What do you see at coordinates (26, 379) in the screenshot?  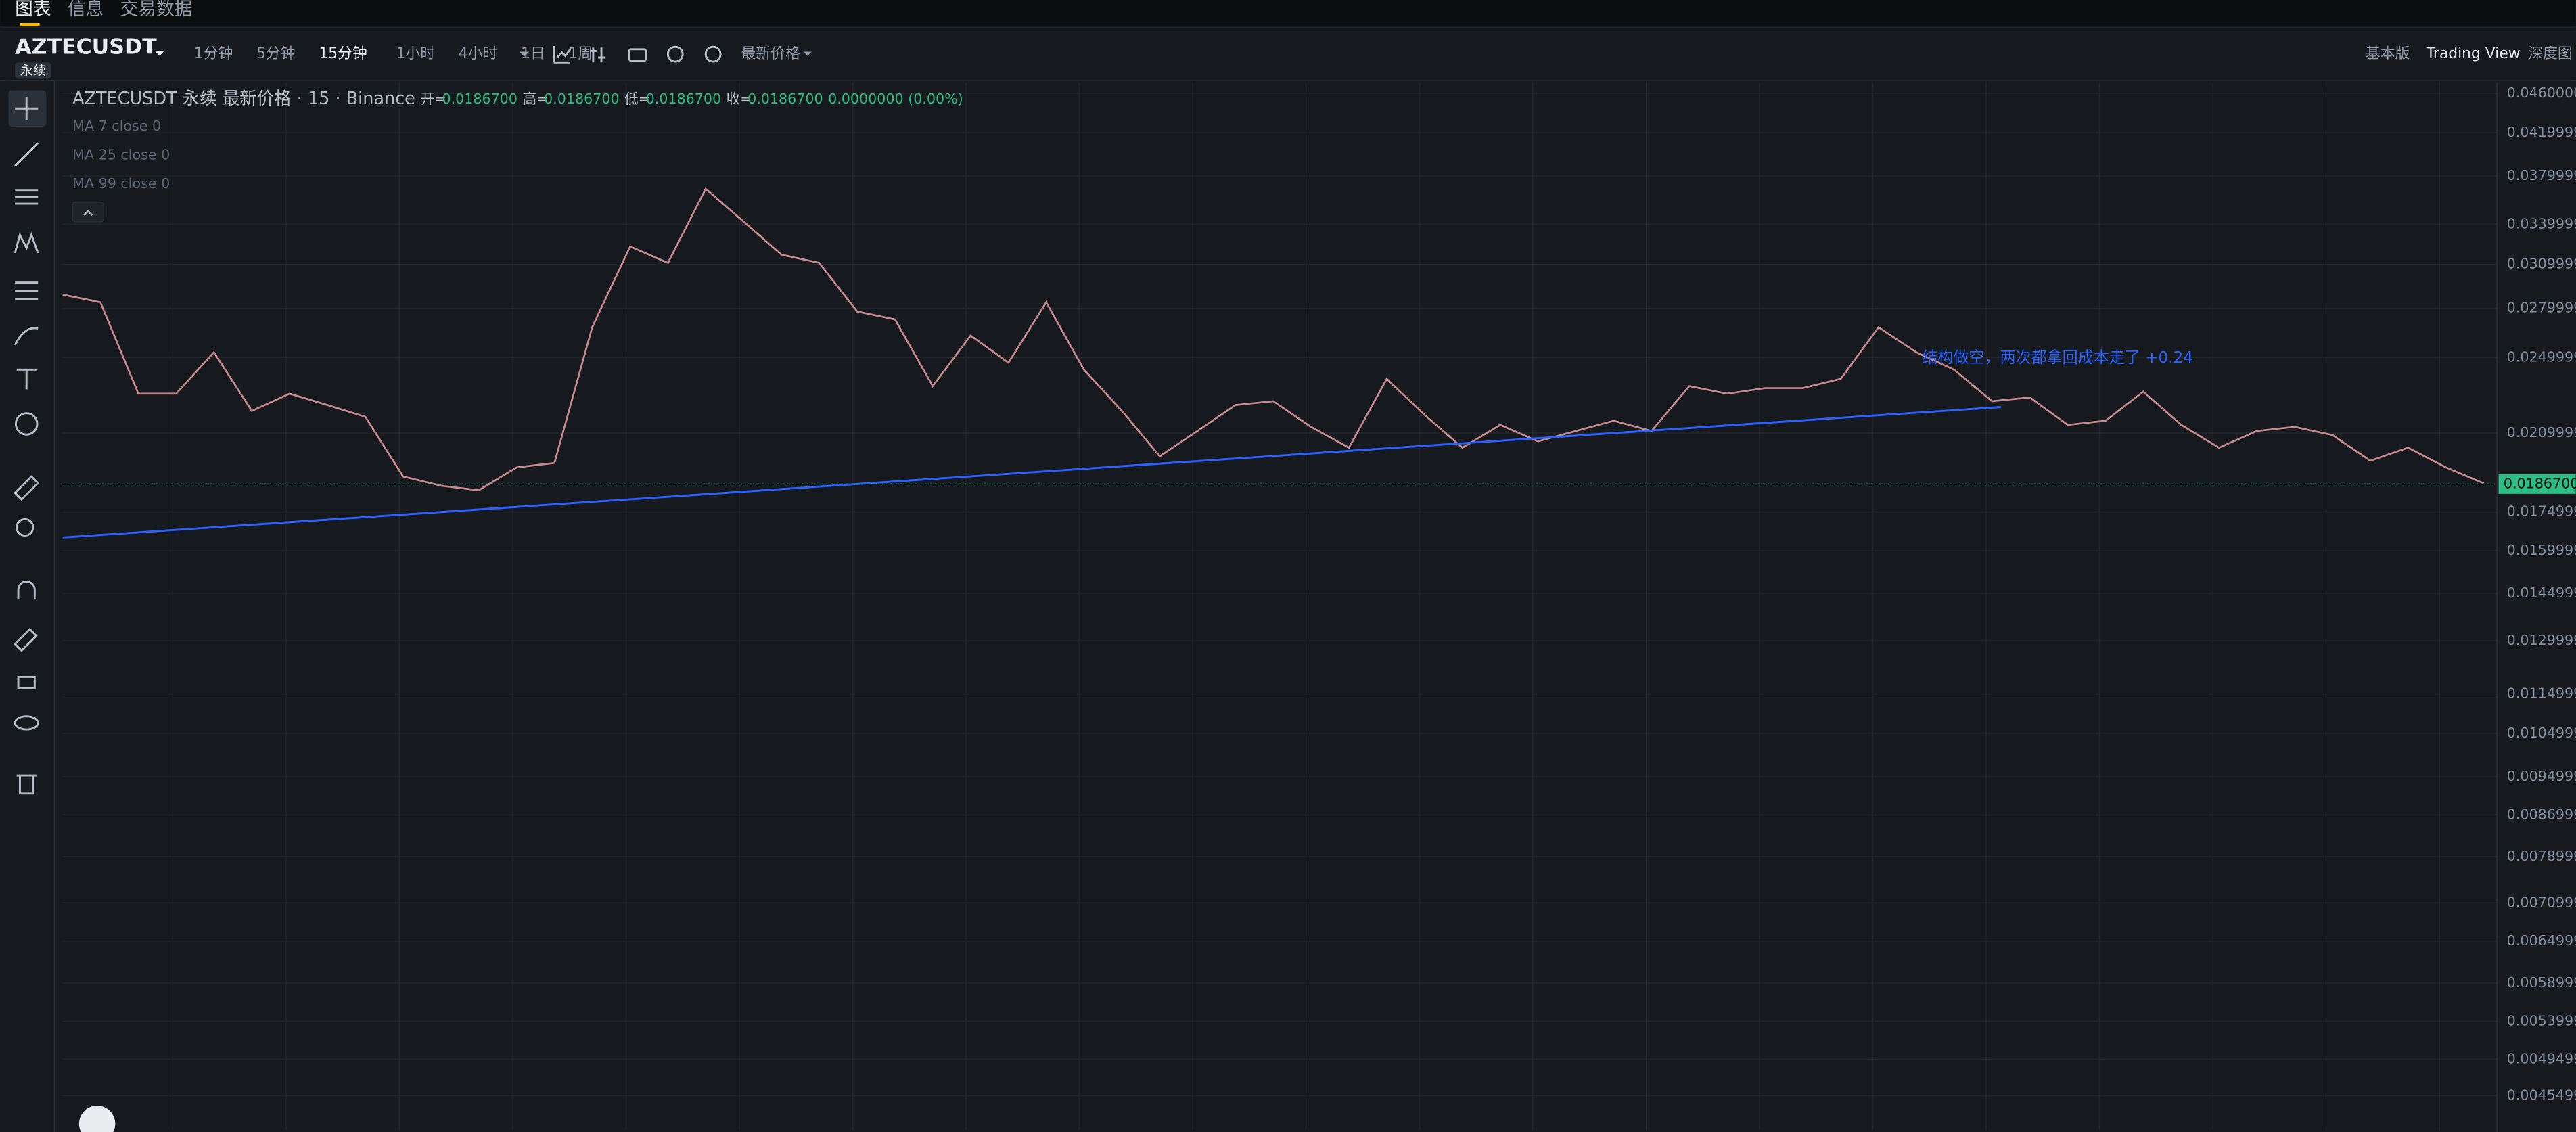 I see `text-tool` at bounding box center [26, 379].